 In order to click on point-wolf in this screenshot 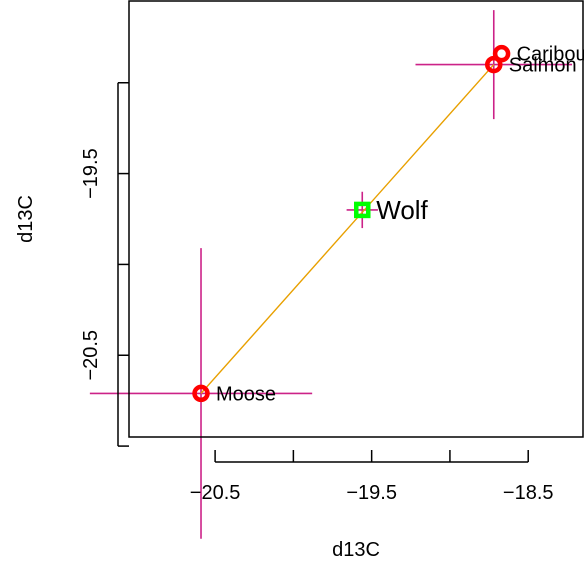, I will do `click(362, 210)`.